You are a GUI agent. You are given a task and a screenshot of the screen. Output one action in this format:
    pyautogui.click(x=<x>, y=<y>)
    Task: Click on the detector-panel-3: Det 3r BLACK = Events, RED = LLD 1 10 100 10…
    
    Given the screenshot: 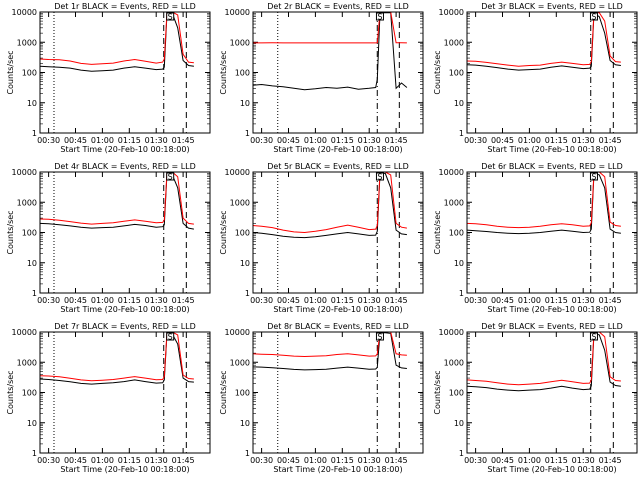 What is the action you would take?
    pyautogui.click(x=535, y=78)
    